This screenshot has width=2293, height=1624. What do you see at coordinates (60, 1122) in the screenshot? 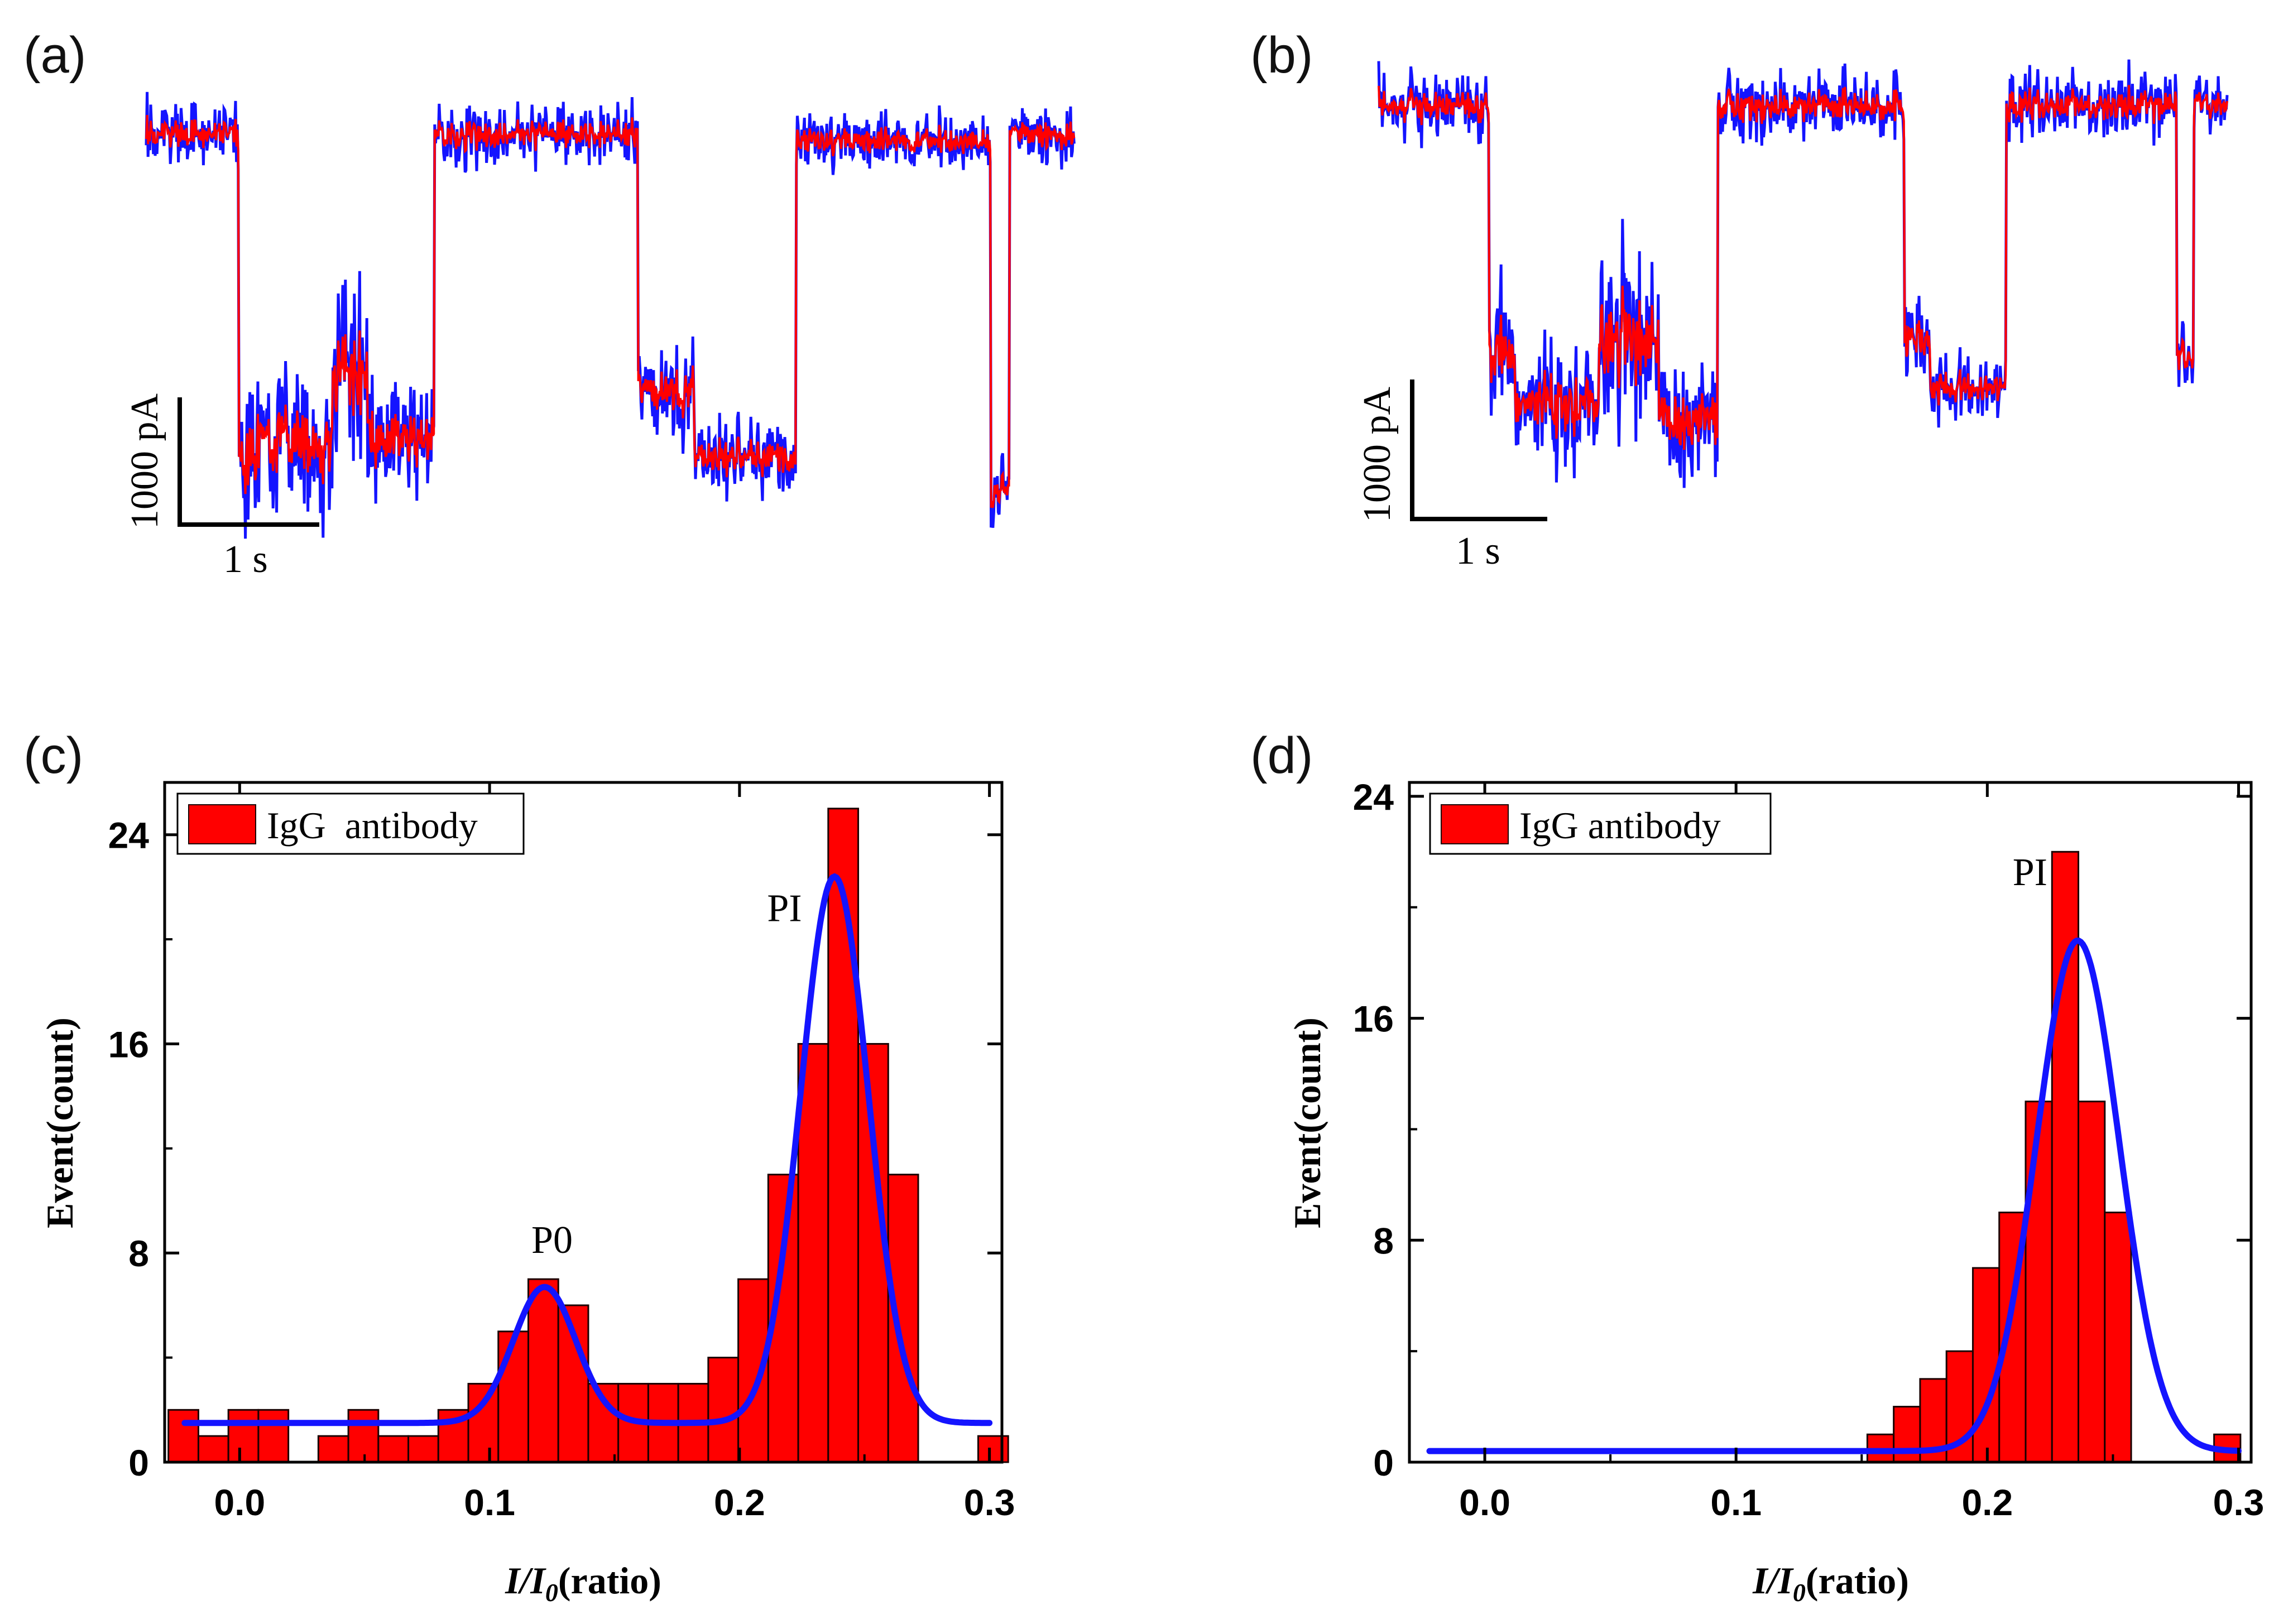
I see `histogram-c-ylabel: Event(count)` at bounding box center [60, 1122].